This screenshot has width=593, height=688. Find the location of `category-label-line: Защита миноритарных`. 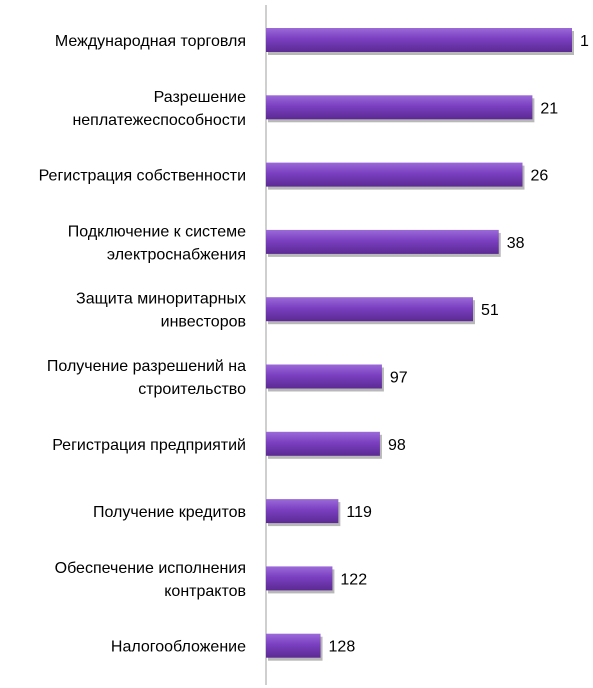

category-label-line: Защита миноритарных is located at coordinates (161, 299).